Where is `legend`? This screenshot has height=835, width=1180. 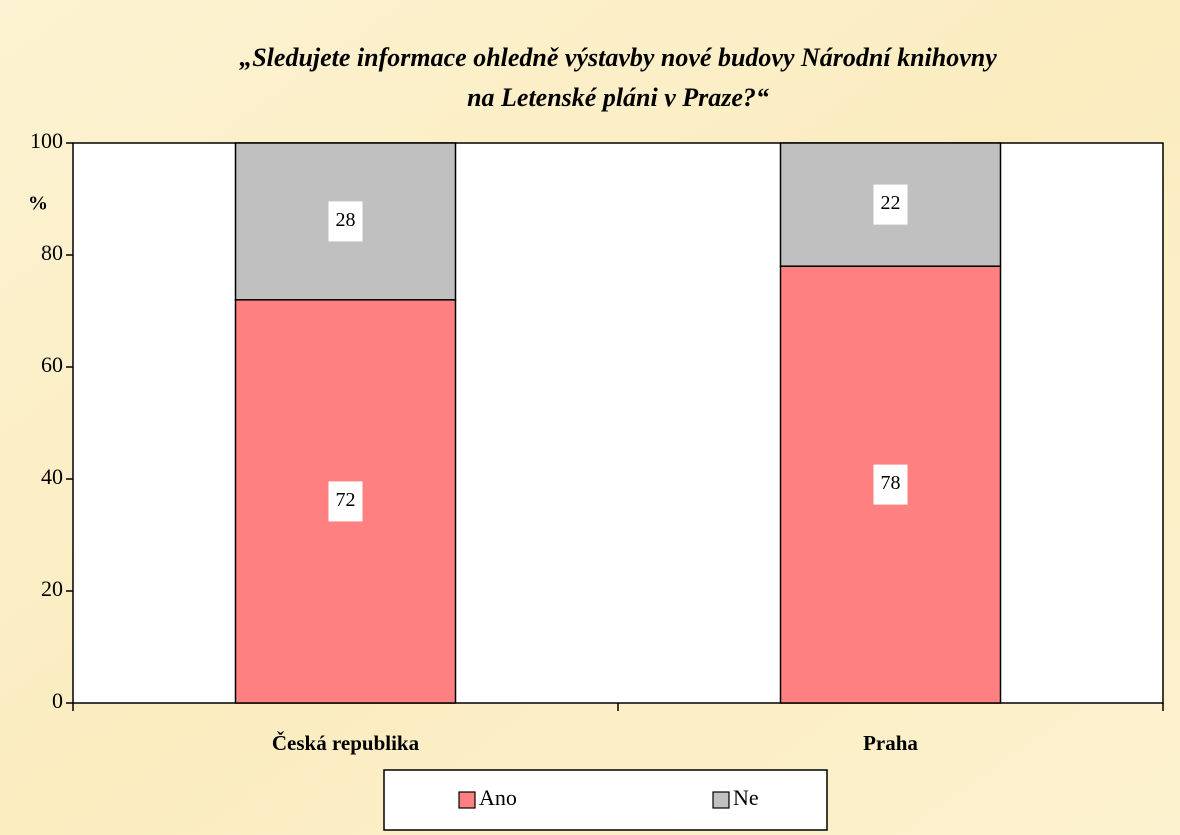
legend is located at coordinates (605, 800).